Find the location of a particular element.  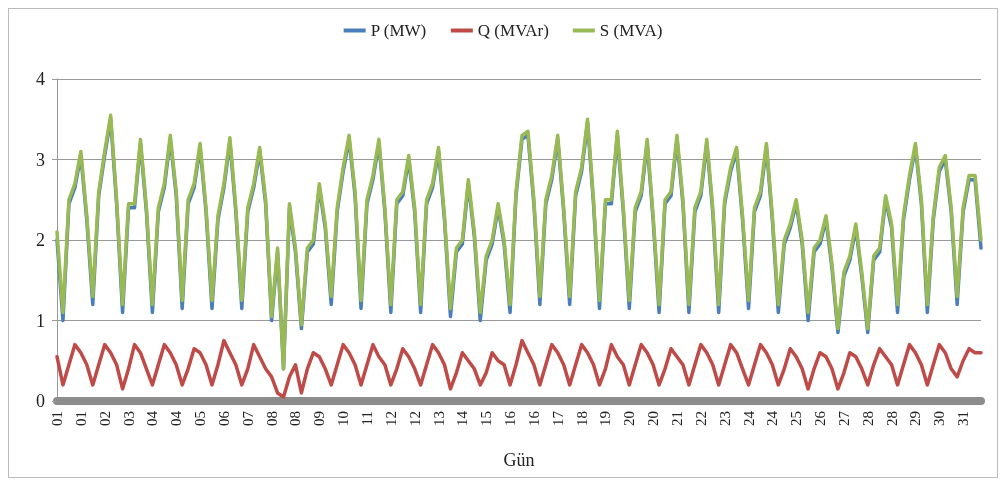

x-tick-label: 17 is located at coordinates (557, 418).